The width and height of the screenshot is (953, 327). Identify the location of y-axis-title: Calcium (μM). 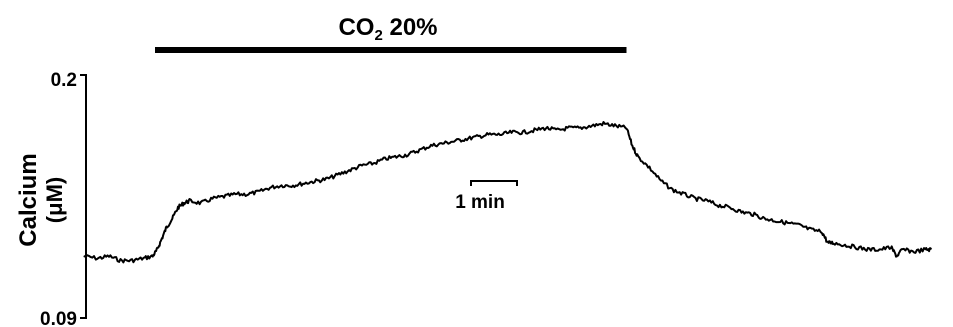
(41, 199).